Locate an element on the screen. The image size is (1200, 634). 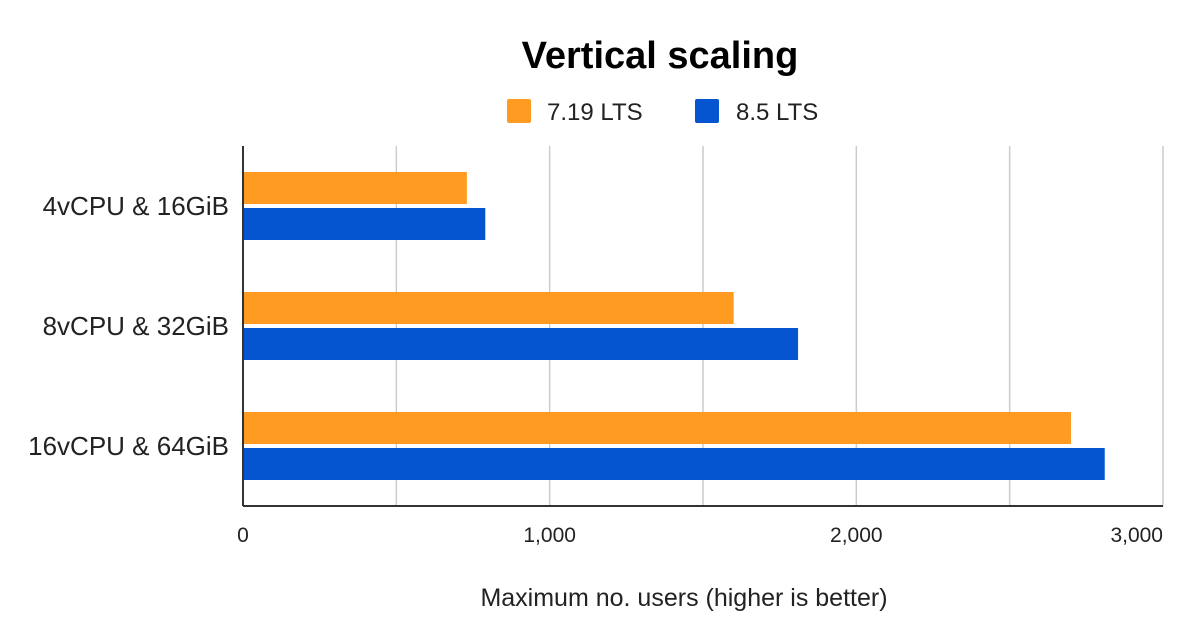
x-axis-title: Maximum no. users (higher is better) is located at coordinates (683, 598).